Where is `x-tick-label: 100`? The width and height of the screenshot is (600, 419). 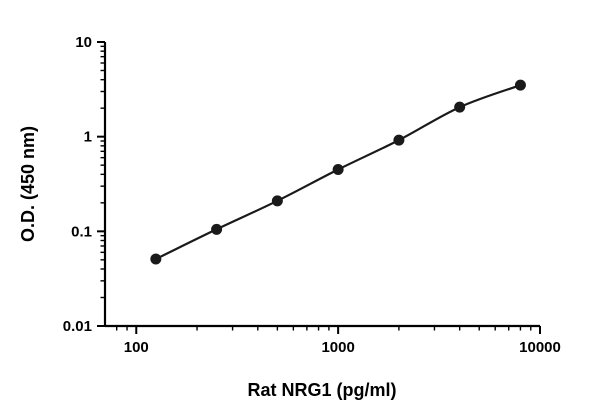 x-tick-label: 100 is located at coordinates (136, 347).